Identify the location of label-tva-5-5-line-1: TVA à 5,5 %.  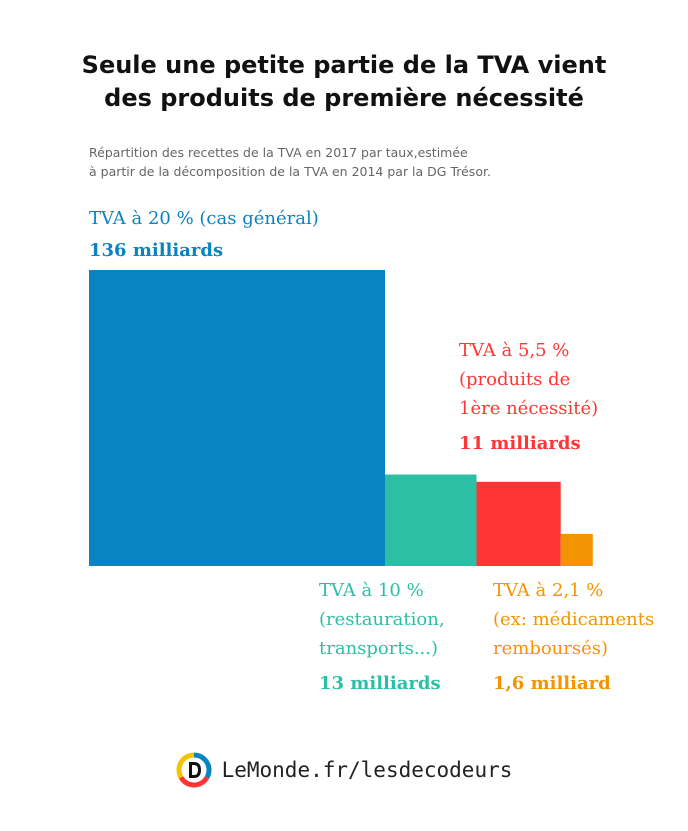
(514, 350).